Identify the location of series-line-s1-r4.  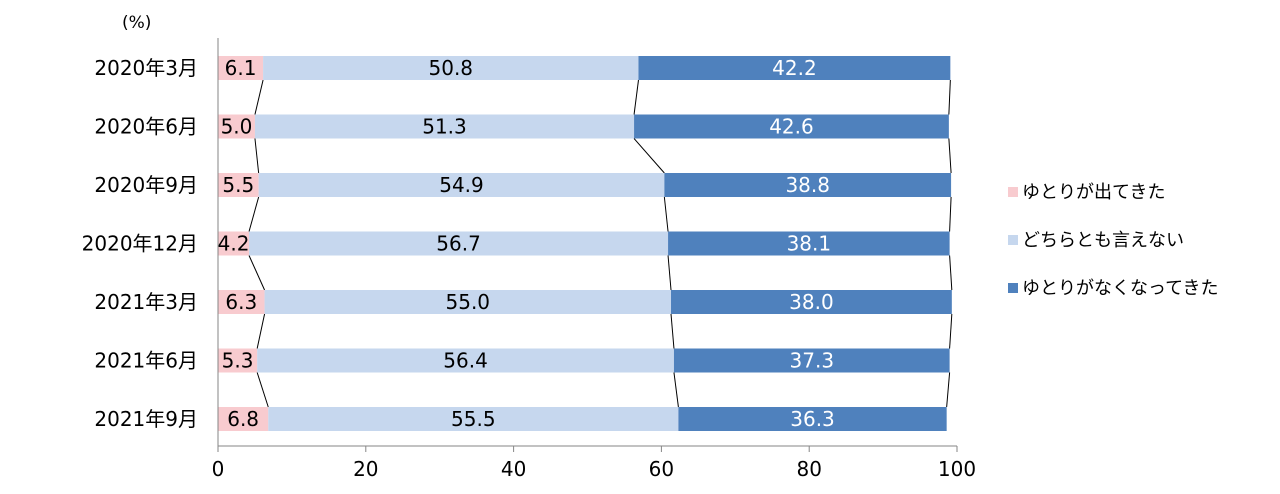
(672, 331).